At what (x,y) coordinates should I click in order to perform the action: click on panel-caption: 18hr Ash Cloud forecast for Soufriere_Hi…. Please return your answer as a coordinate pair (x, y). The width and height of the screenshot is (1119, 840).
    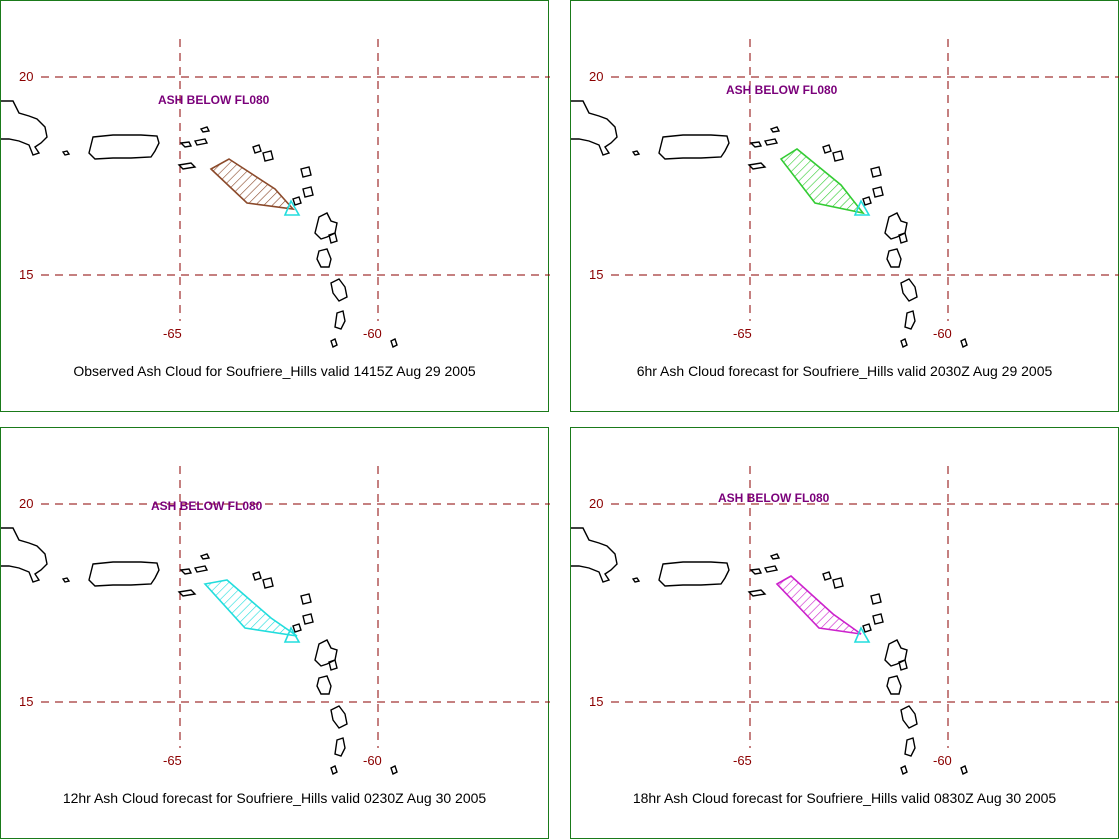
    Looking at the image, I should click on (844, 798).